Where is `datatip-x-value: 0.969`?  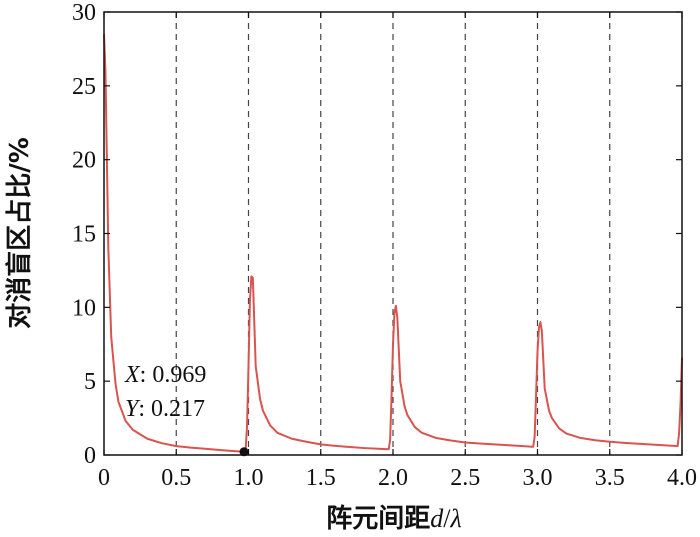 datatip-x-value: 0.969 is located at coordinates (179, 375).